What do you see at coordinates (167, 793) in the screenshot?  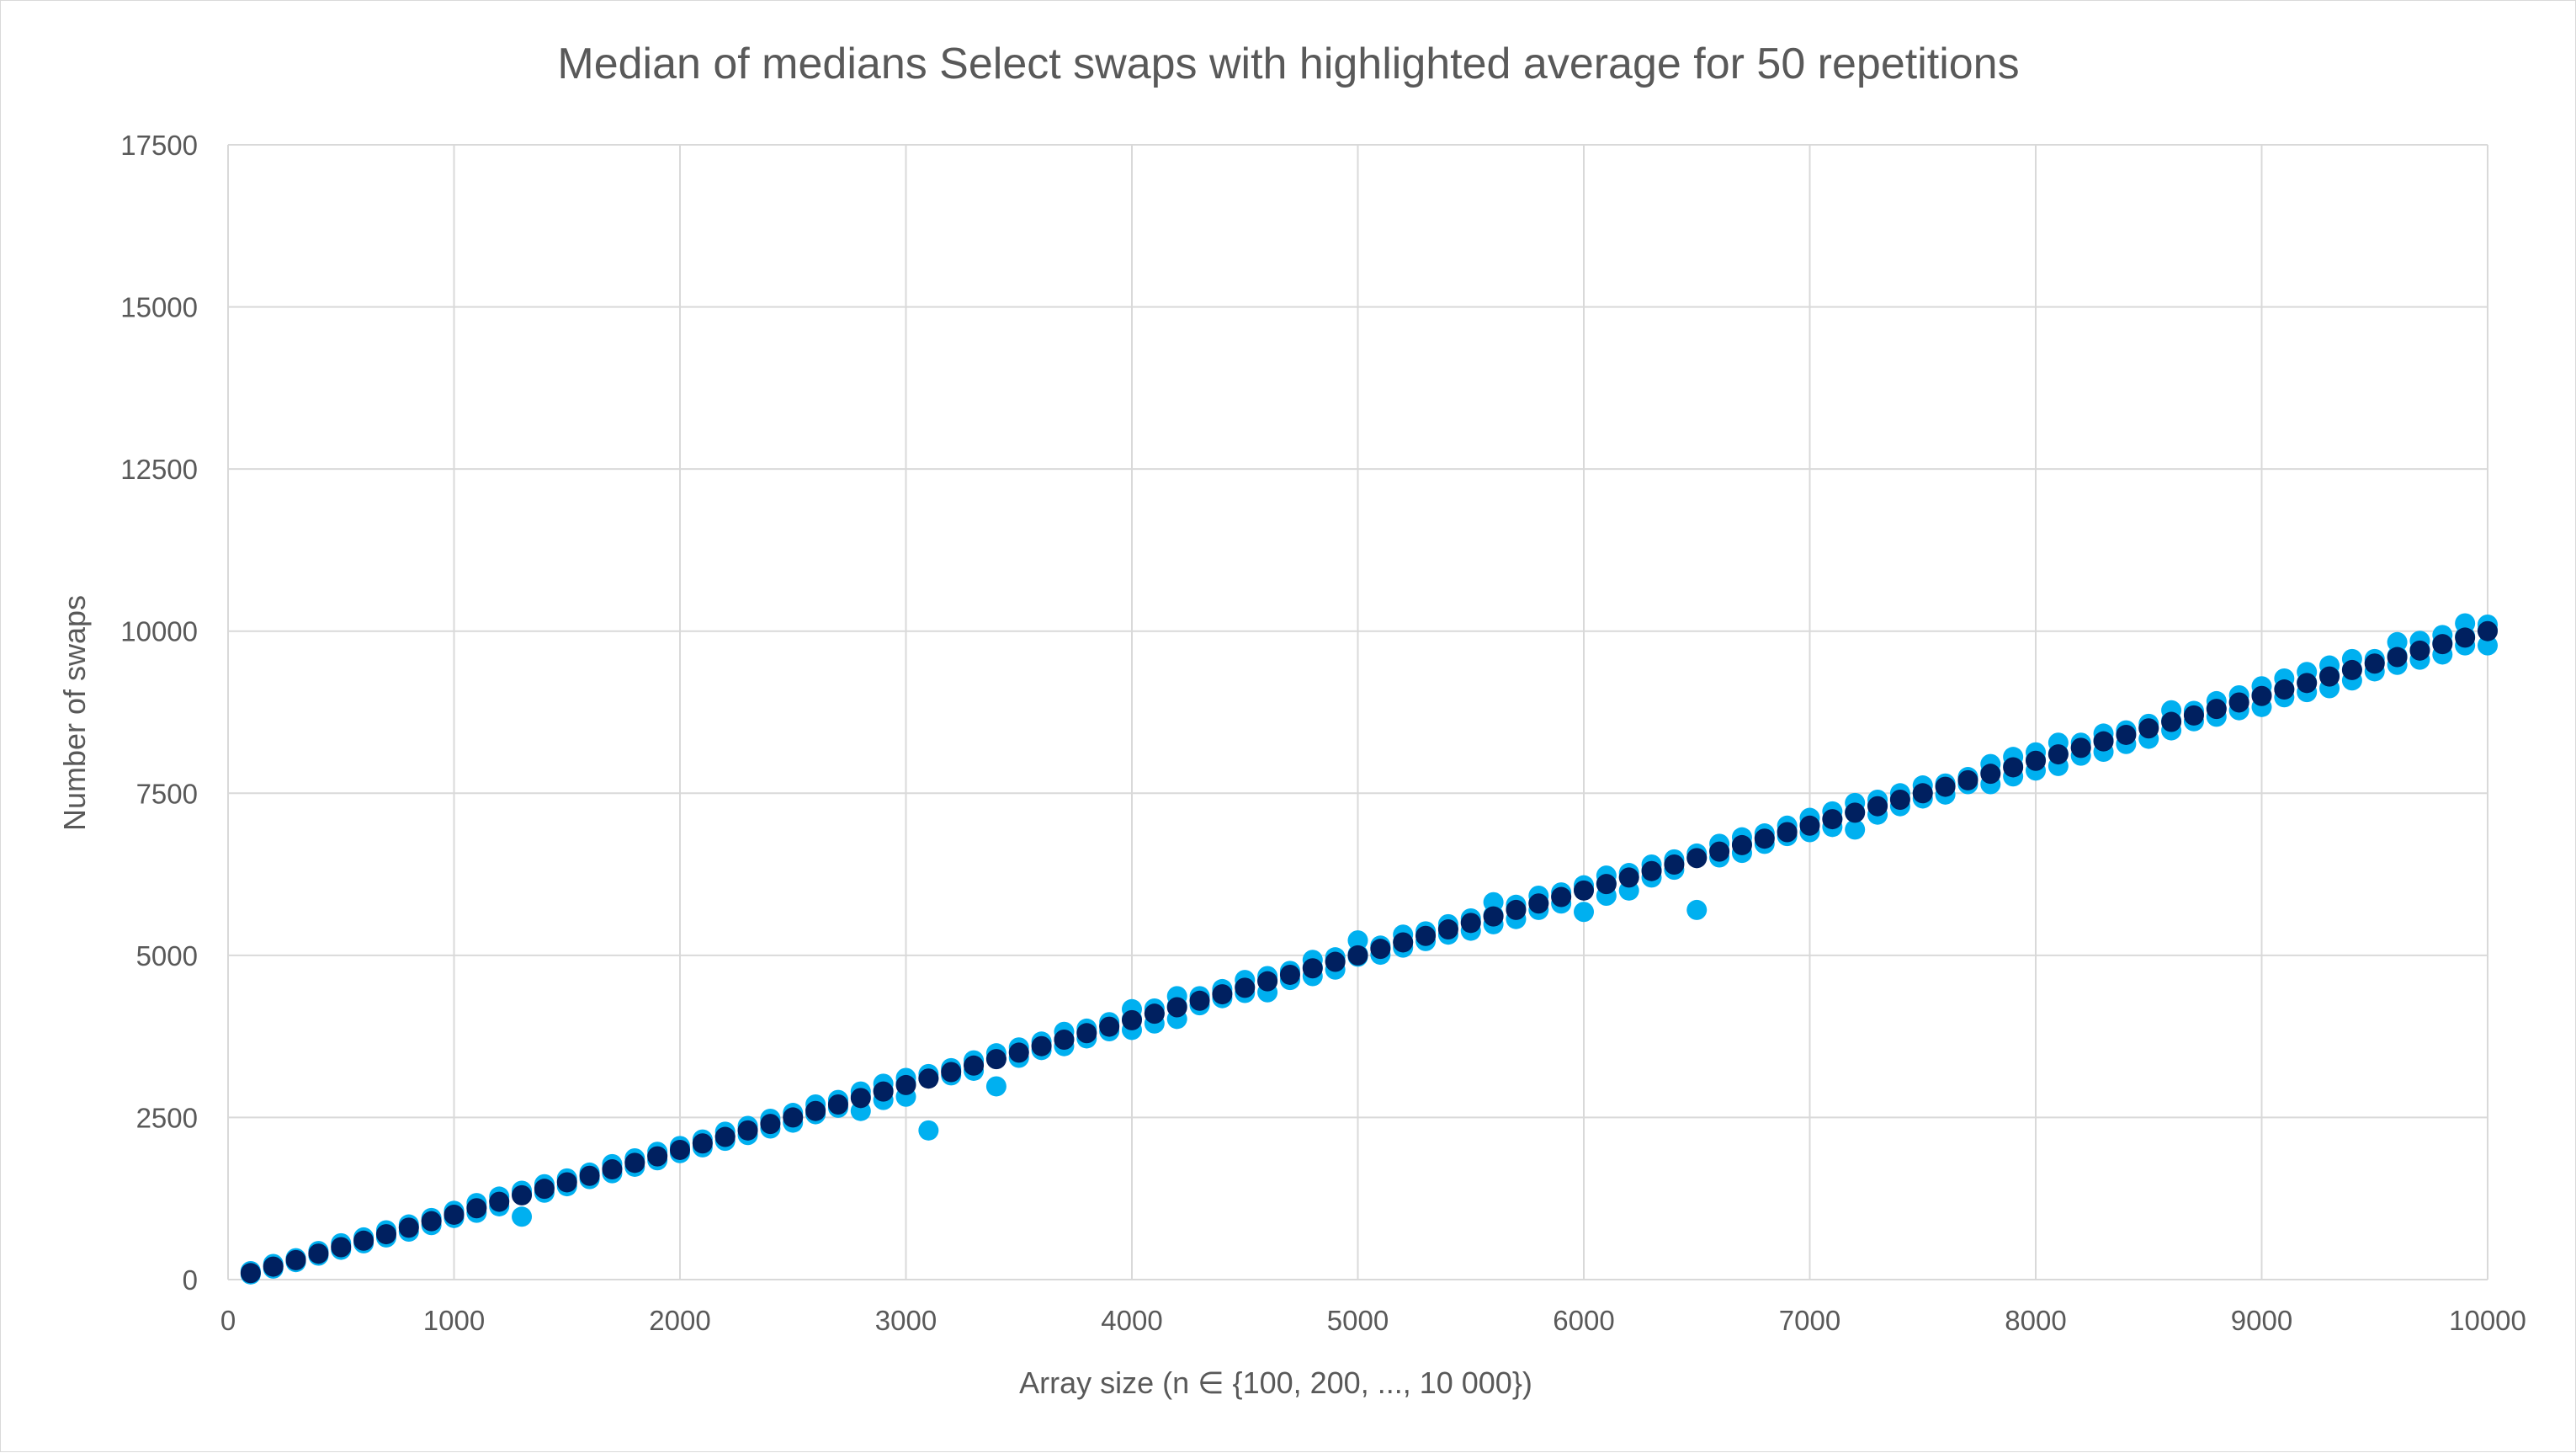 I see `y-tick-label: 7500` at bounding box center [167, 793].